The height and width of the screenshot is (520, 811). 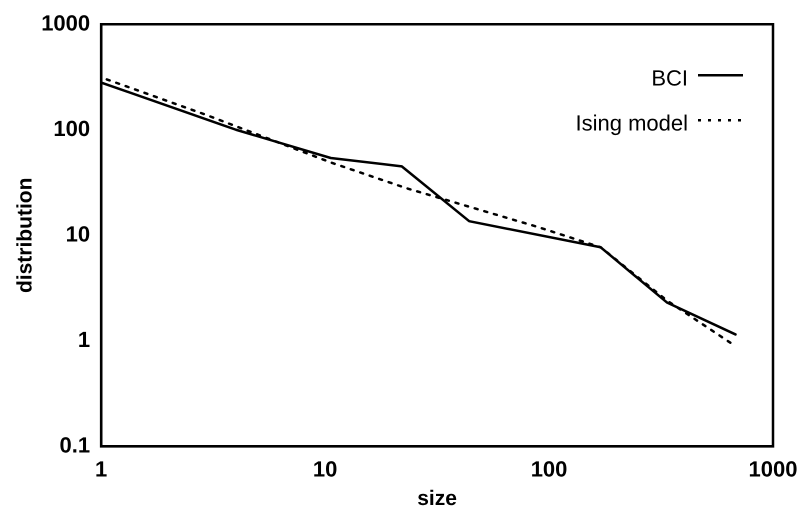 I want to click on legend-label: Ising model, so click(x=631, y=123).